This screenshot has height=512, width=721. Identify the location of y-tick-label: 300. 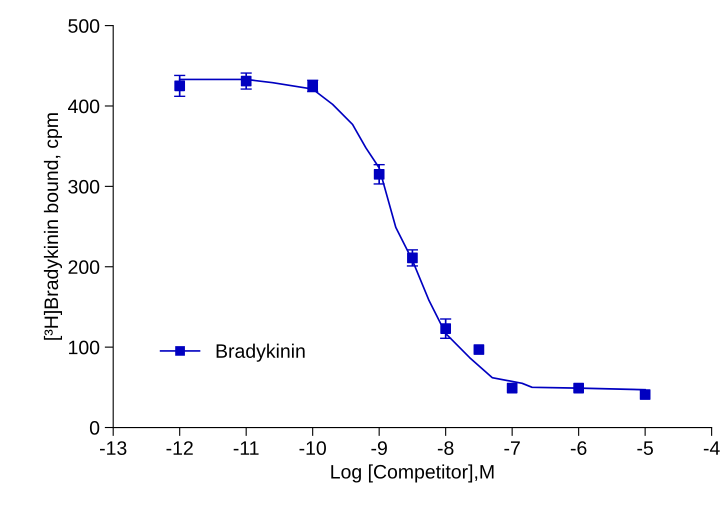
(84, 187).